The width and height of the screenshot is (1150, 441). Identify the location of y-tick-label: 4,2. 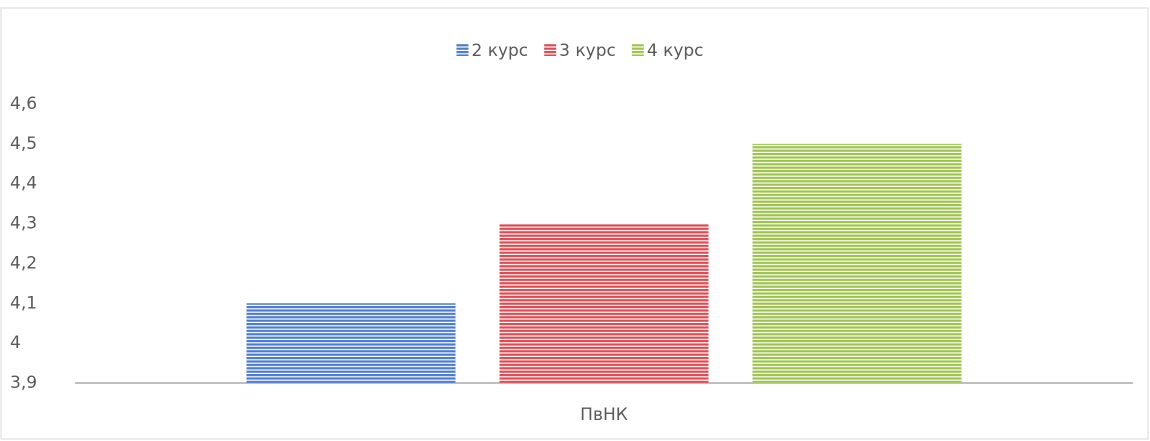
(23, 263).